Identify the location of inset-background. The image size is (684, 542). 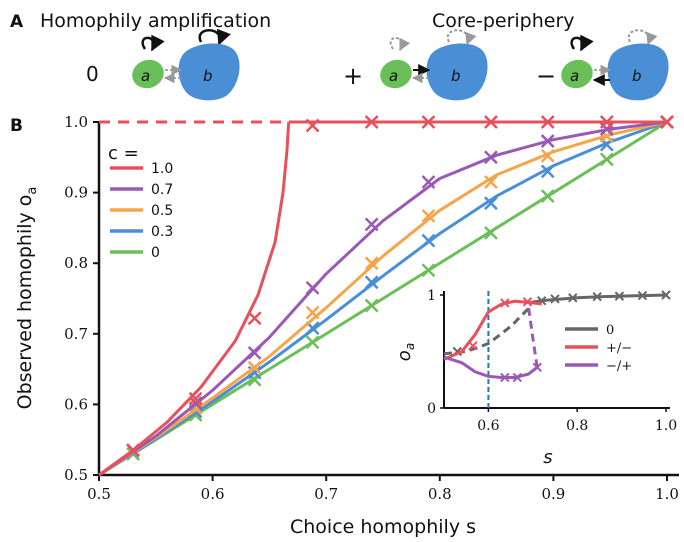
(554, 367).